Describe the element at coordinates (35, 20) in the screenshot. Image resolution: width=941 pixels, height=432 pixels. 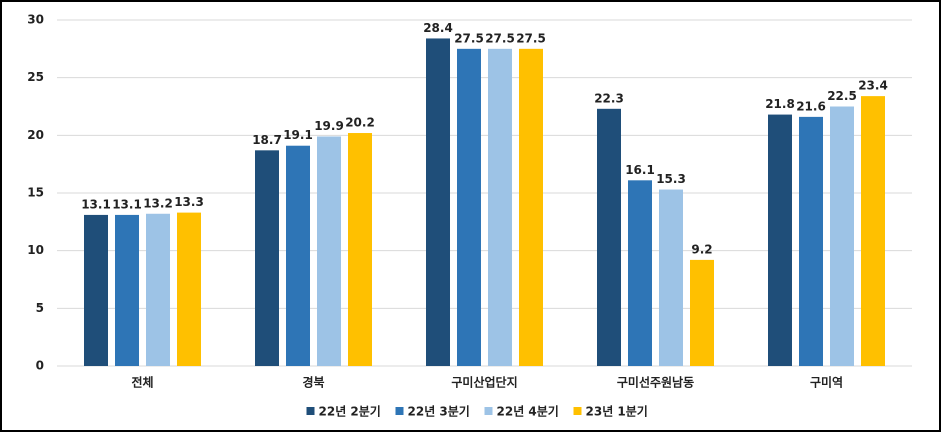
I see `y-tick-label: 30` at that location.